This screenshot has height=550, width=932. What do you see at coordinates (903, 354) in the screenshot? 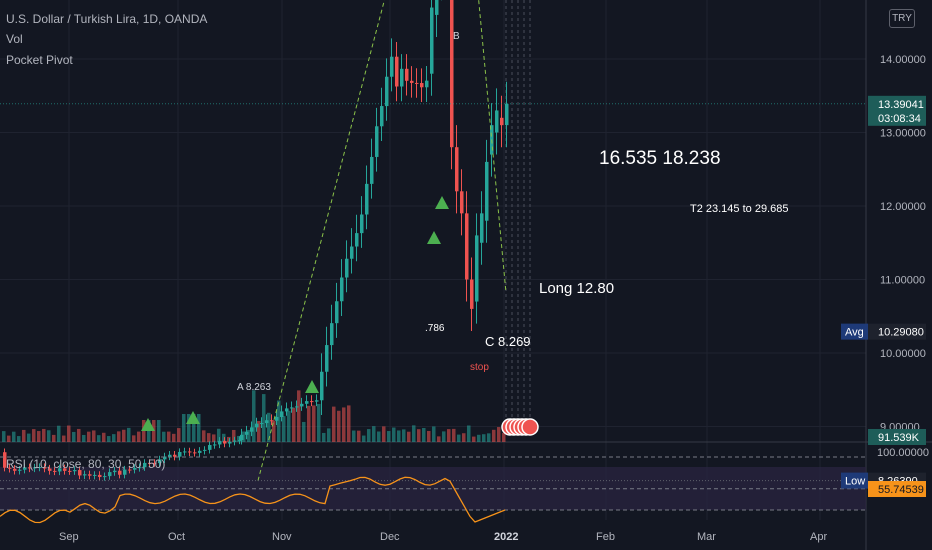
I see `price-tick-label: 10.00000` at bounding box center [903, 354].